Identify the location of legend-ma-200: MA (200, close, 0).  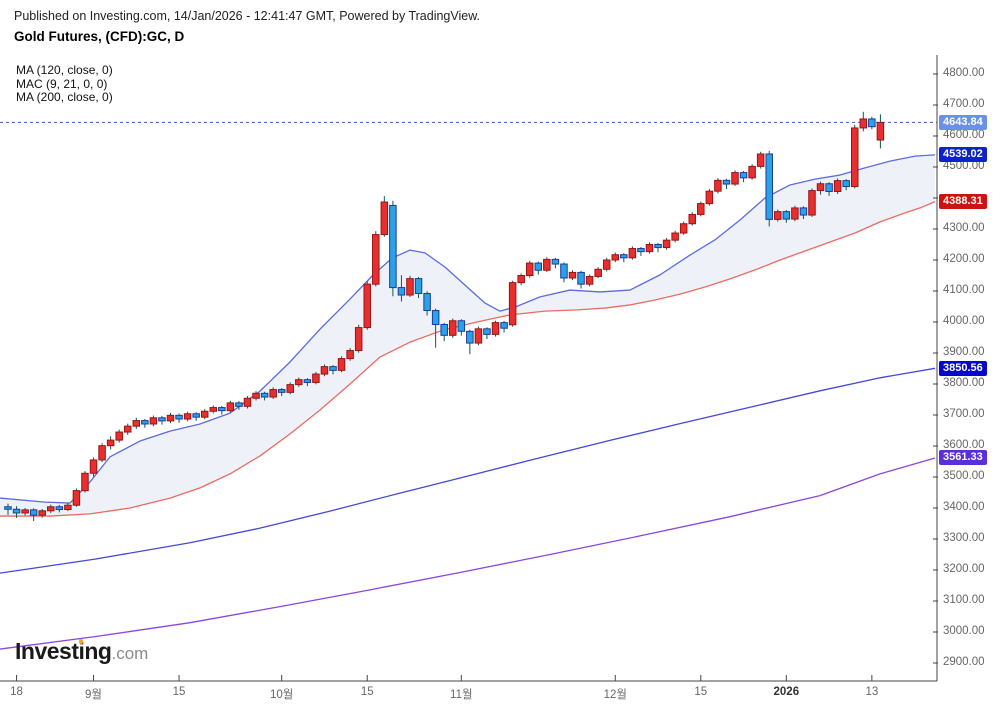
(64, 97).